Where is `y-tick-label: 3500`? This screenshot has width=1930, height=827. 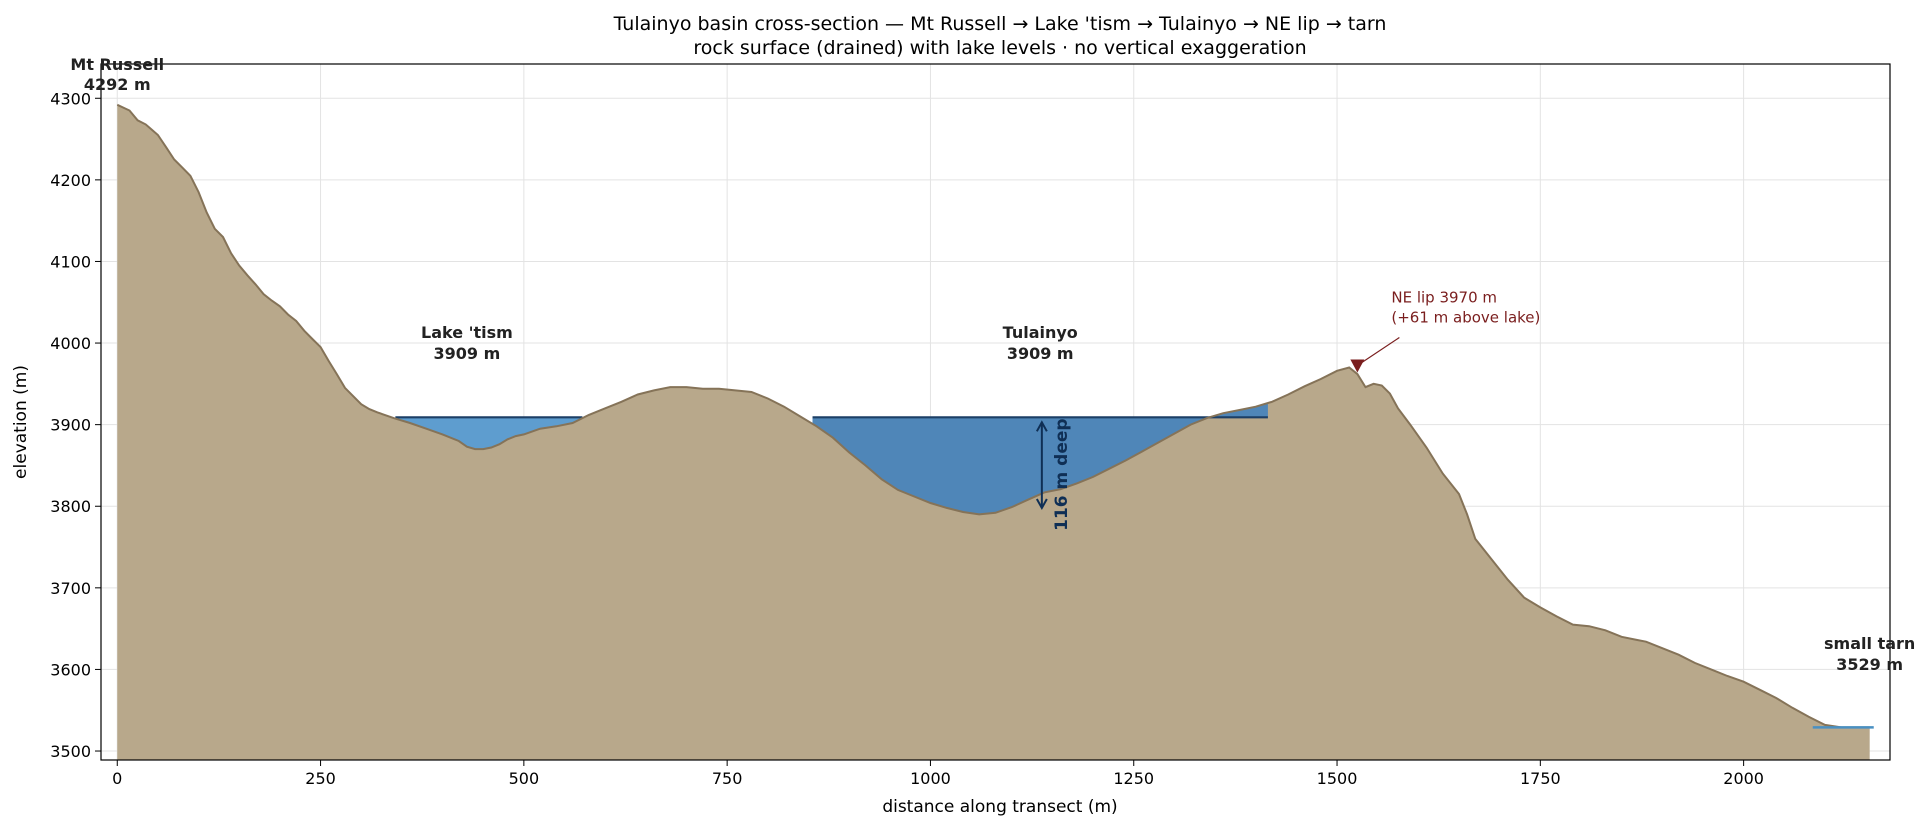
y-tick-label: 3500 is located at coordinates (70, 751).